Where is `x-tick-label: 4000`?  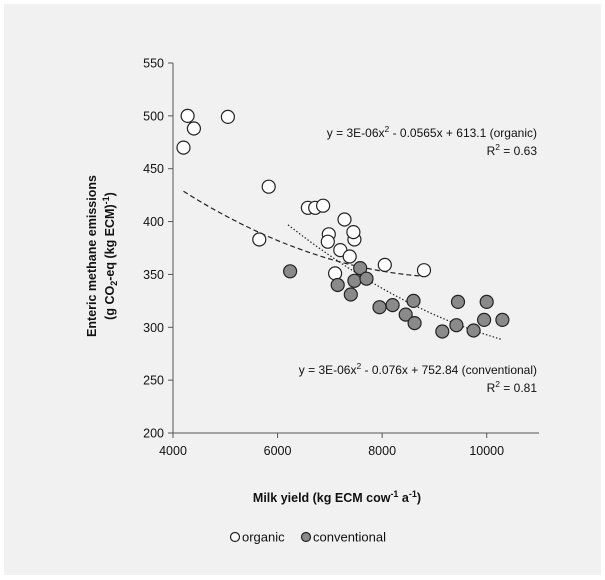
x-tick-label: 4000 is located at coordinates (173, 451).